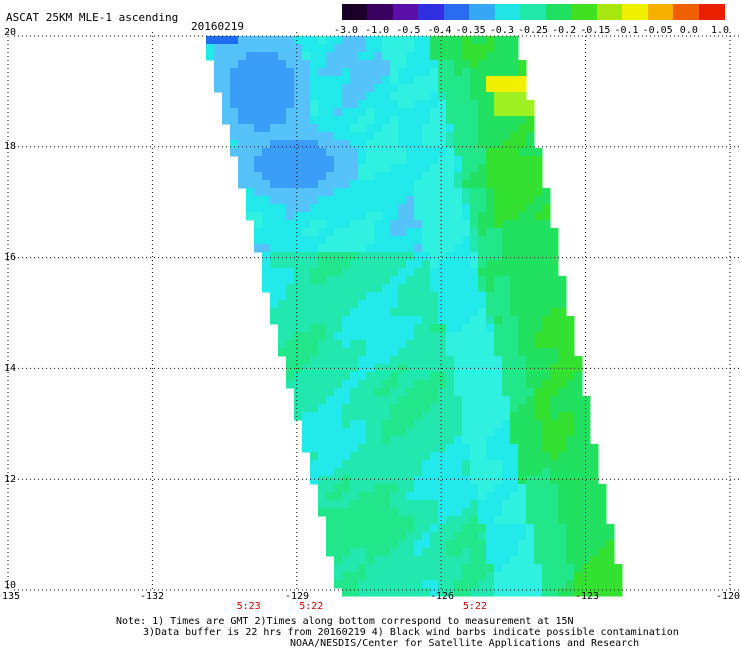 The width and height of the screenshot is (740, 650). Describe the element at coordinates (595, 30) in the screenshot. I see `colorbar-label: -0.15` at that location.